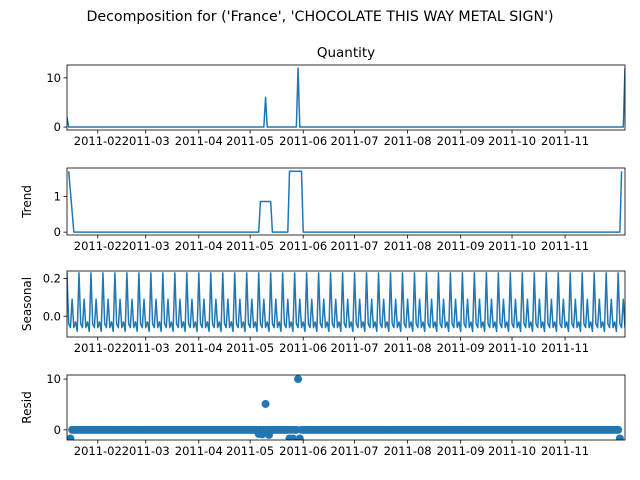  Describe the element at coordinates (52, 316) in the screenshot. I see `y-tick-label: 0.0` at that location.